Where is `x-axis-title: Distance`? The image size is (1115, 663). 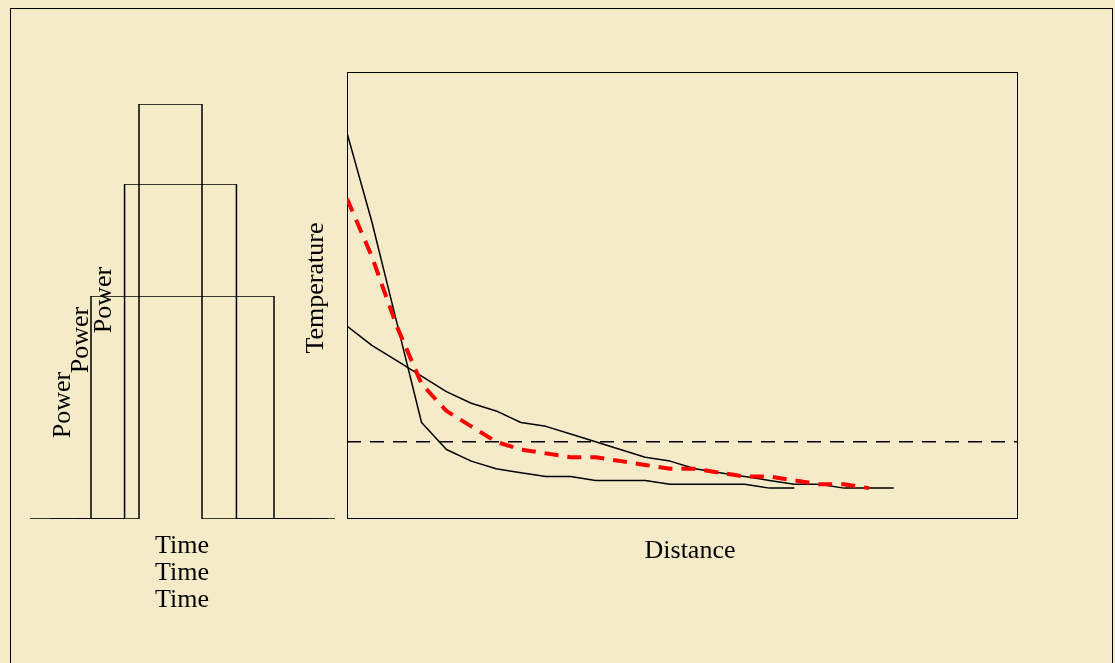 x-axis-title: Distance is located at coordinates (690, 550).